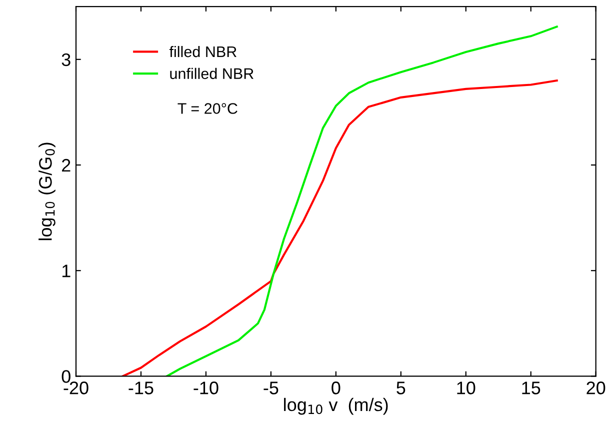  Describe the element at coordinates (141, 388) in the screenshot. I see `x-tick-label: -15` at that location.